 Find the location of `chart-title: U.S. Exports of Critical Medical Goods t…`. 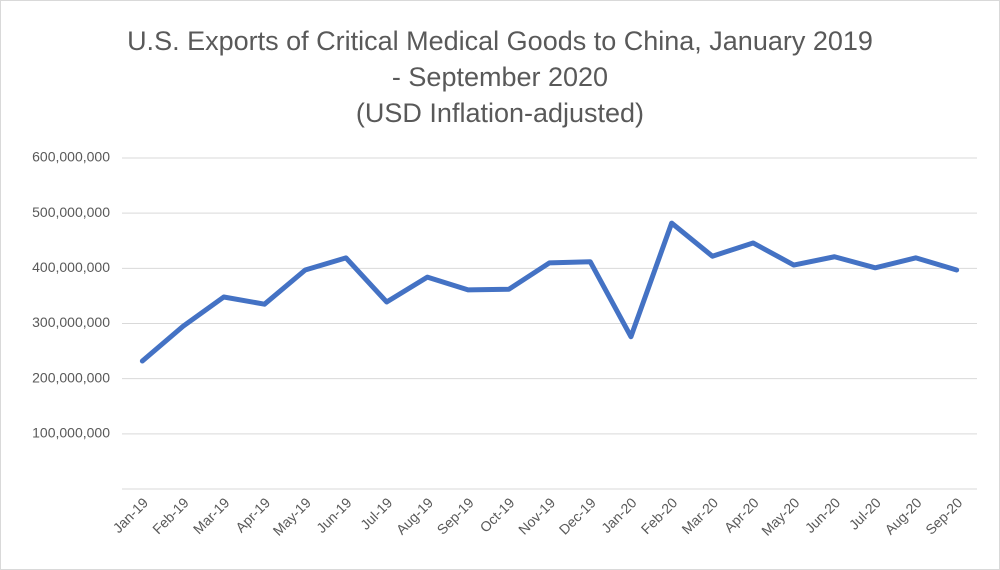

chart-title: U.S. Exports of Critical Medical Goods t… is located at coordinates (500, 41).